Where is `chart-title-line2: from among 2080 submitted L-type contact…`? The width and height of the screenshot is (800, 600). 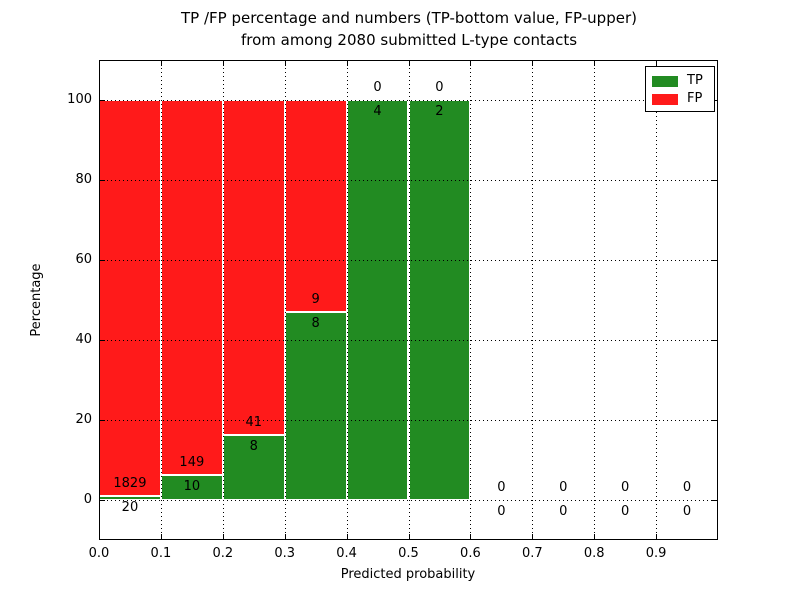 chart-title-line2: from among 2080 submitted L-type contact… is located at coordinates (409, 40).